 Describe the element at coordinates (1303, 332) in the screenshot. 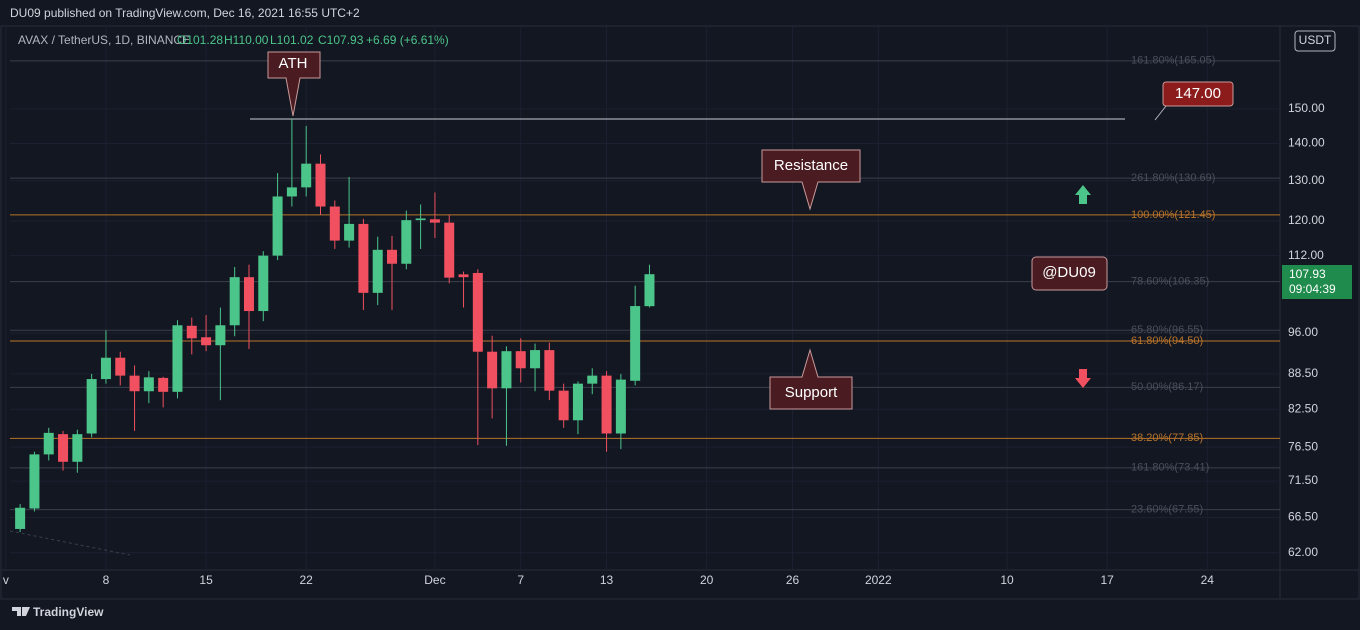

I see `y-tick-label: 96.00` at that location.